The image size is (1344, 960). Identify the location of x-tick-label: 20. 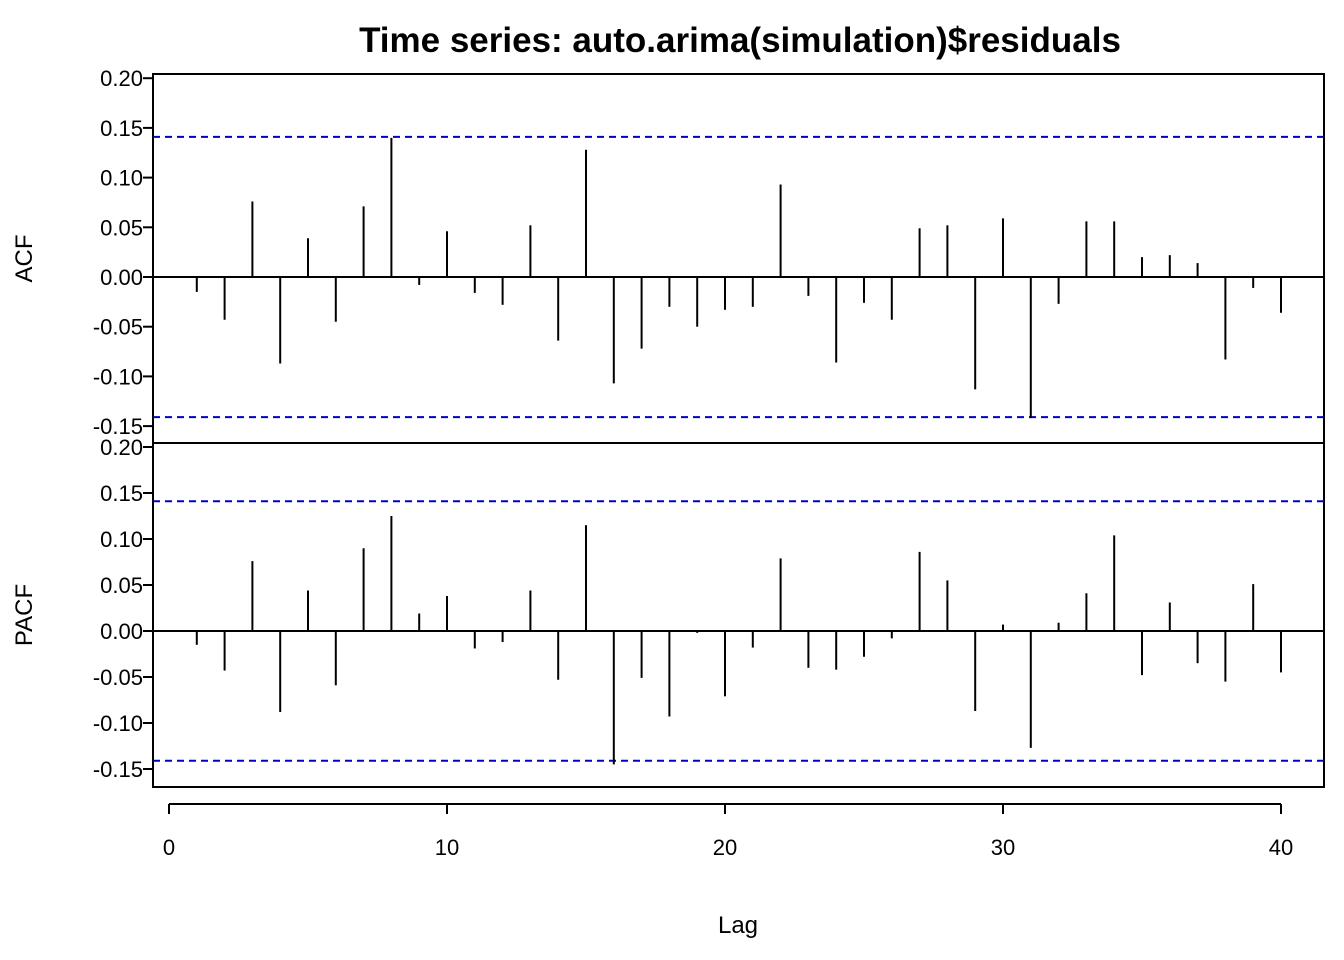
(725, 847).